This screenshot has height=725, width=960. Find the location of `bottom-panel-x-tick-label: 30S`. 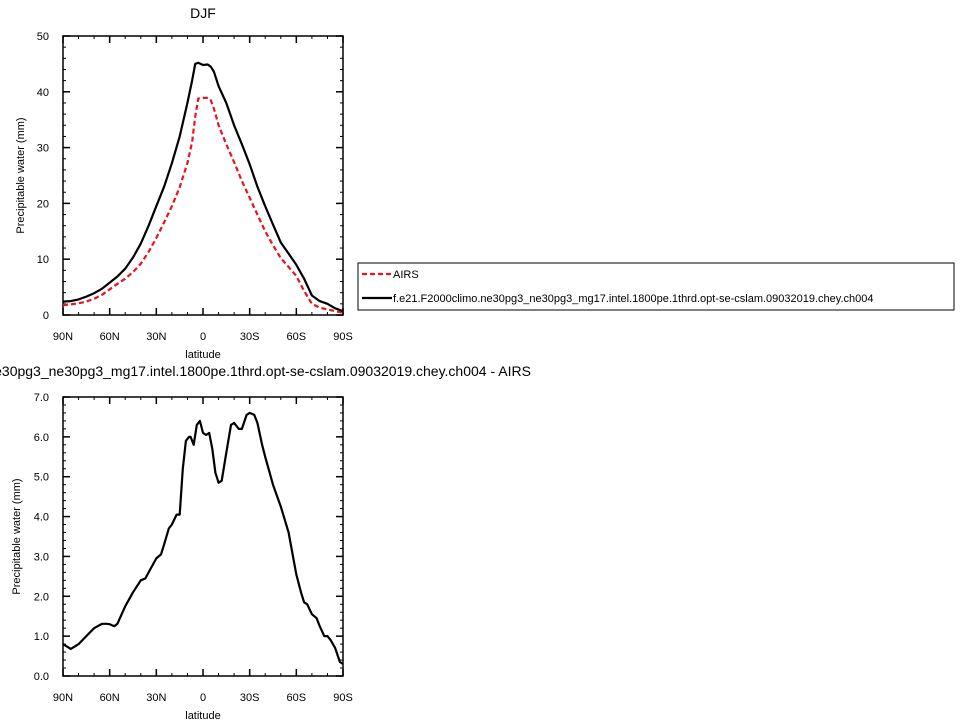

bottom-panel-x-tick-label: 30S is located at coordinates (250, 698).